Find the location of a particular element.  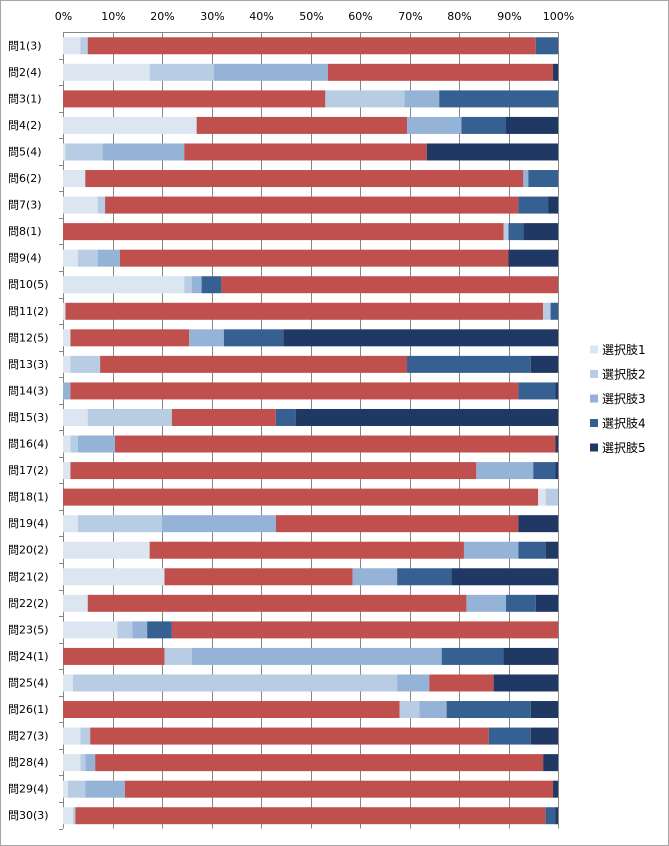

category-label: 問25(4) is located at coordinates (28, 682).